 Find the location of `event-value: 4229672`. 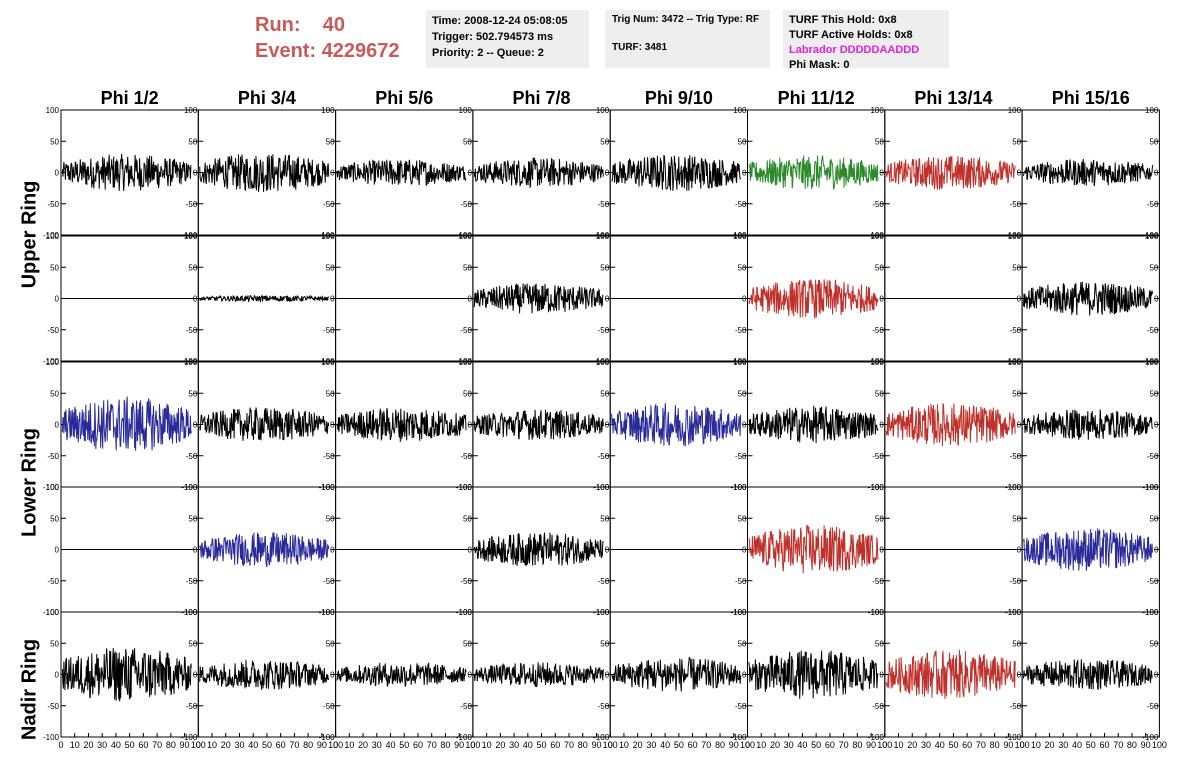

event-value: 4229672 is located at coordinates (360, 51).